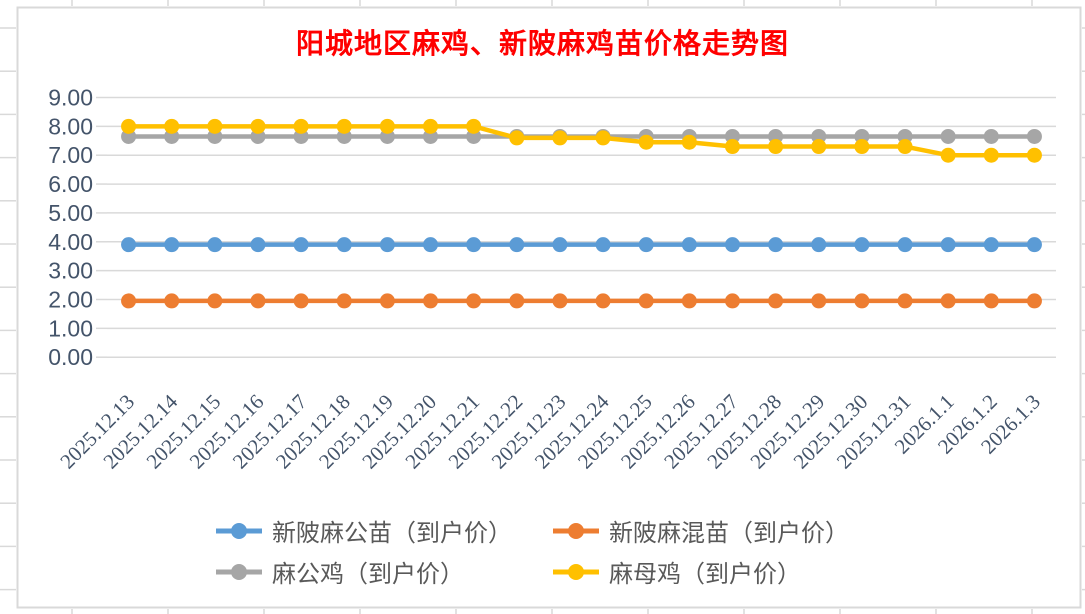 This screenshot has width=1085, height=614. I want to click on y-tick-label: 5.00, so click(70, 213).